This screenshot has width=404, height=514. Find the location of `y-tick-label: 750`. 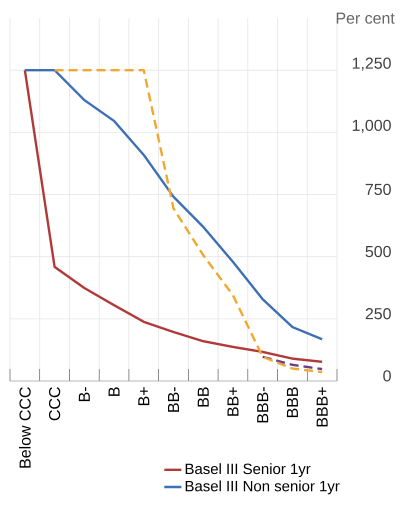

y-tick-label: 750 is located at coordinates (378, 190).